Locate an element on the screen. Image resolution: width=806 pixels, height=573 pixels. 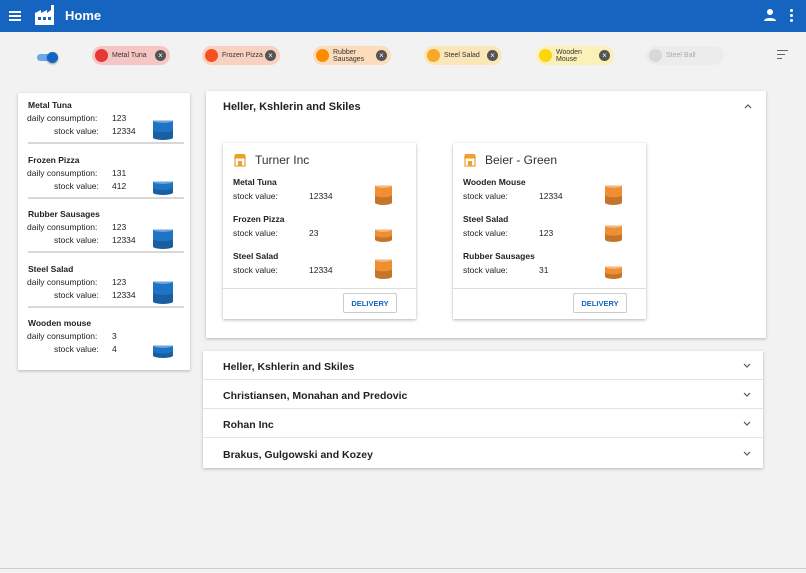
shop-name: Beier - Green is located at coordinates (521, 160).